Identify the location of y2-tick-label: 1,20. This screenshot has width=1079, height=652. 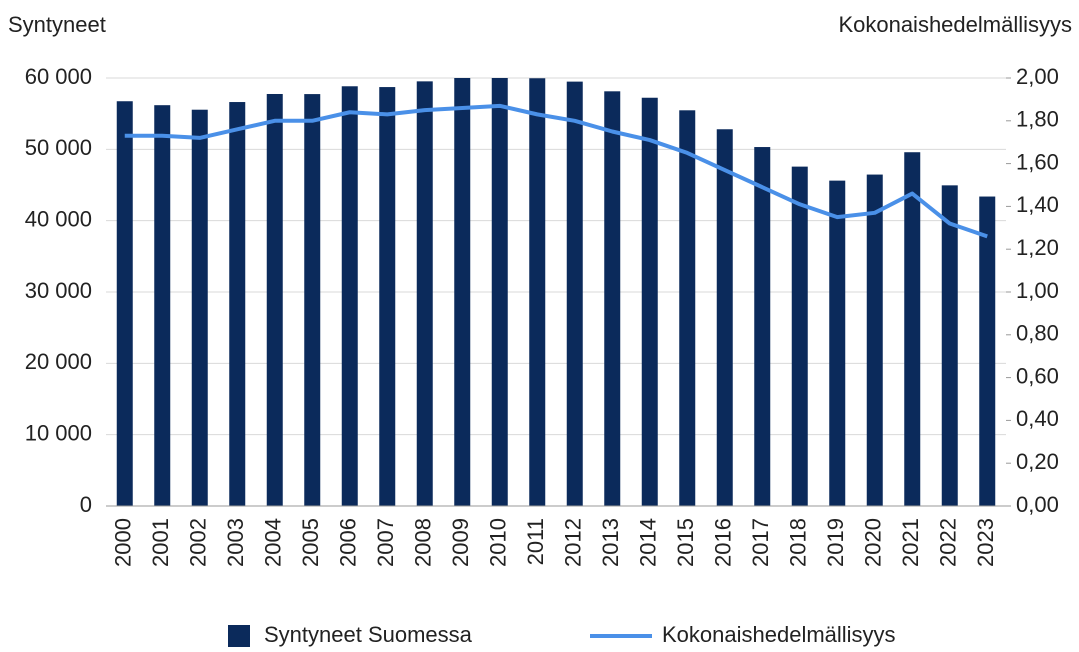
(1037, 247).